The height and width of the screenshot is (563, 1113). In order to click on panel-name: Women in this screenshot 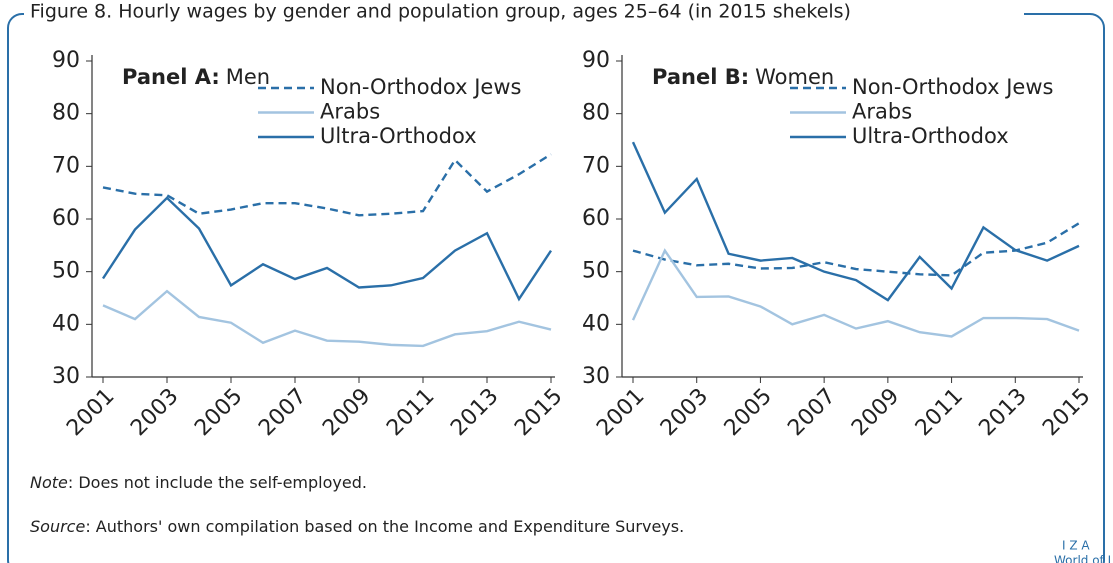, I will do `click(794, 77)`.